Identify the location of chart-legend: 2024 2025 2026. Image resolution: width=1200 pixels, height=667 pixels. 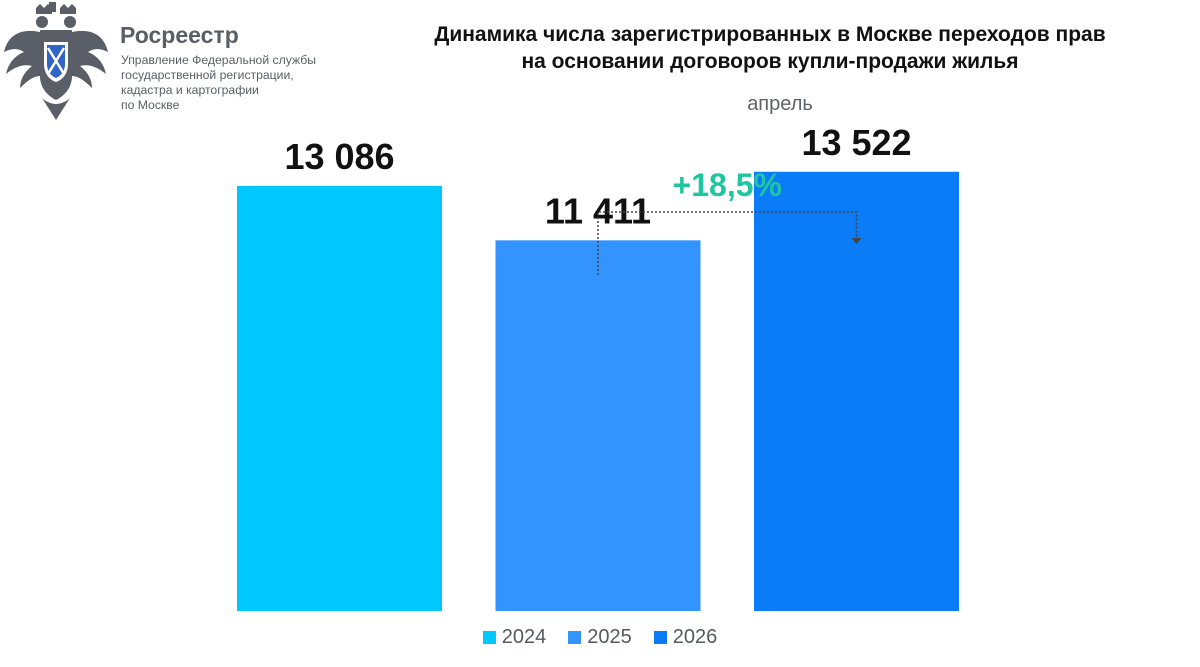
(600, 637).